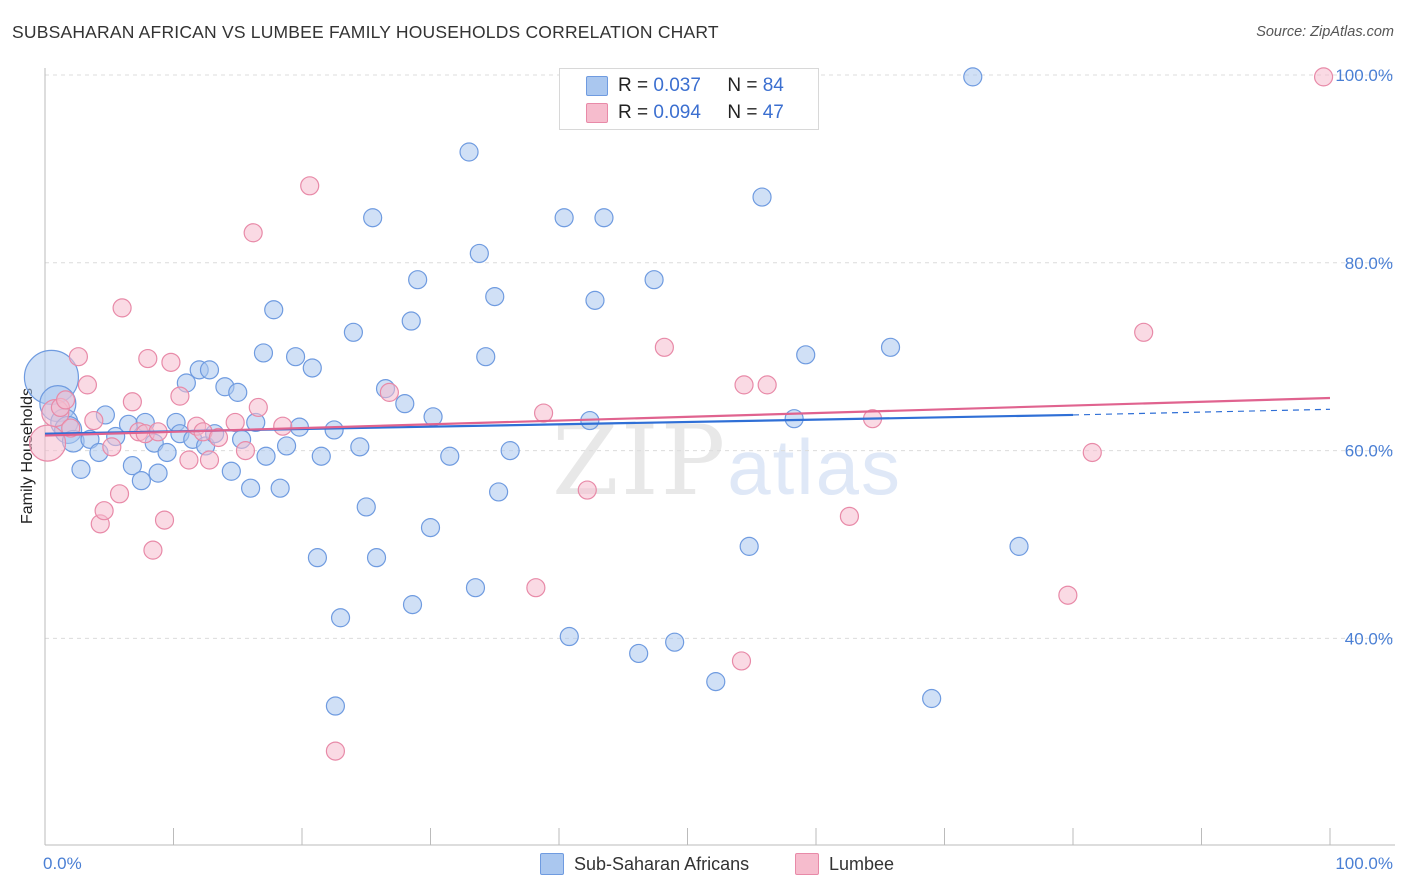 The image size is (1406, 892). What do you see at coordinates (1325, 32) in the screenshot?
I see `source-label: Source: ZipAtlas.com` at bounding box center [1325, 32].